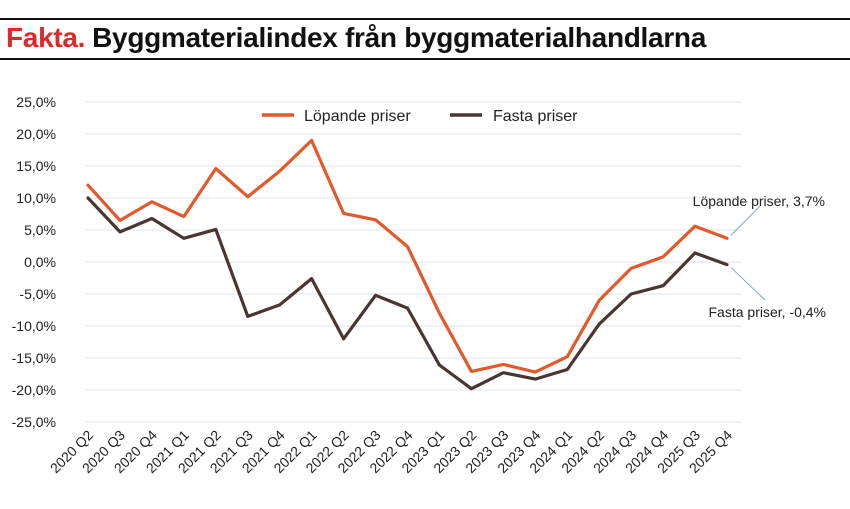 Image resolution: width=850 pixels, height=509 pixels. What do you see at coordinates (40, 262) in the screenshot?
I see `y-tick-label: 0,0%` at bounding box center [40, 262].